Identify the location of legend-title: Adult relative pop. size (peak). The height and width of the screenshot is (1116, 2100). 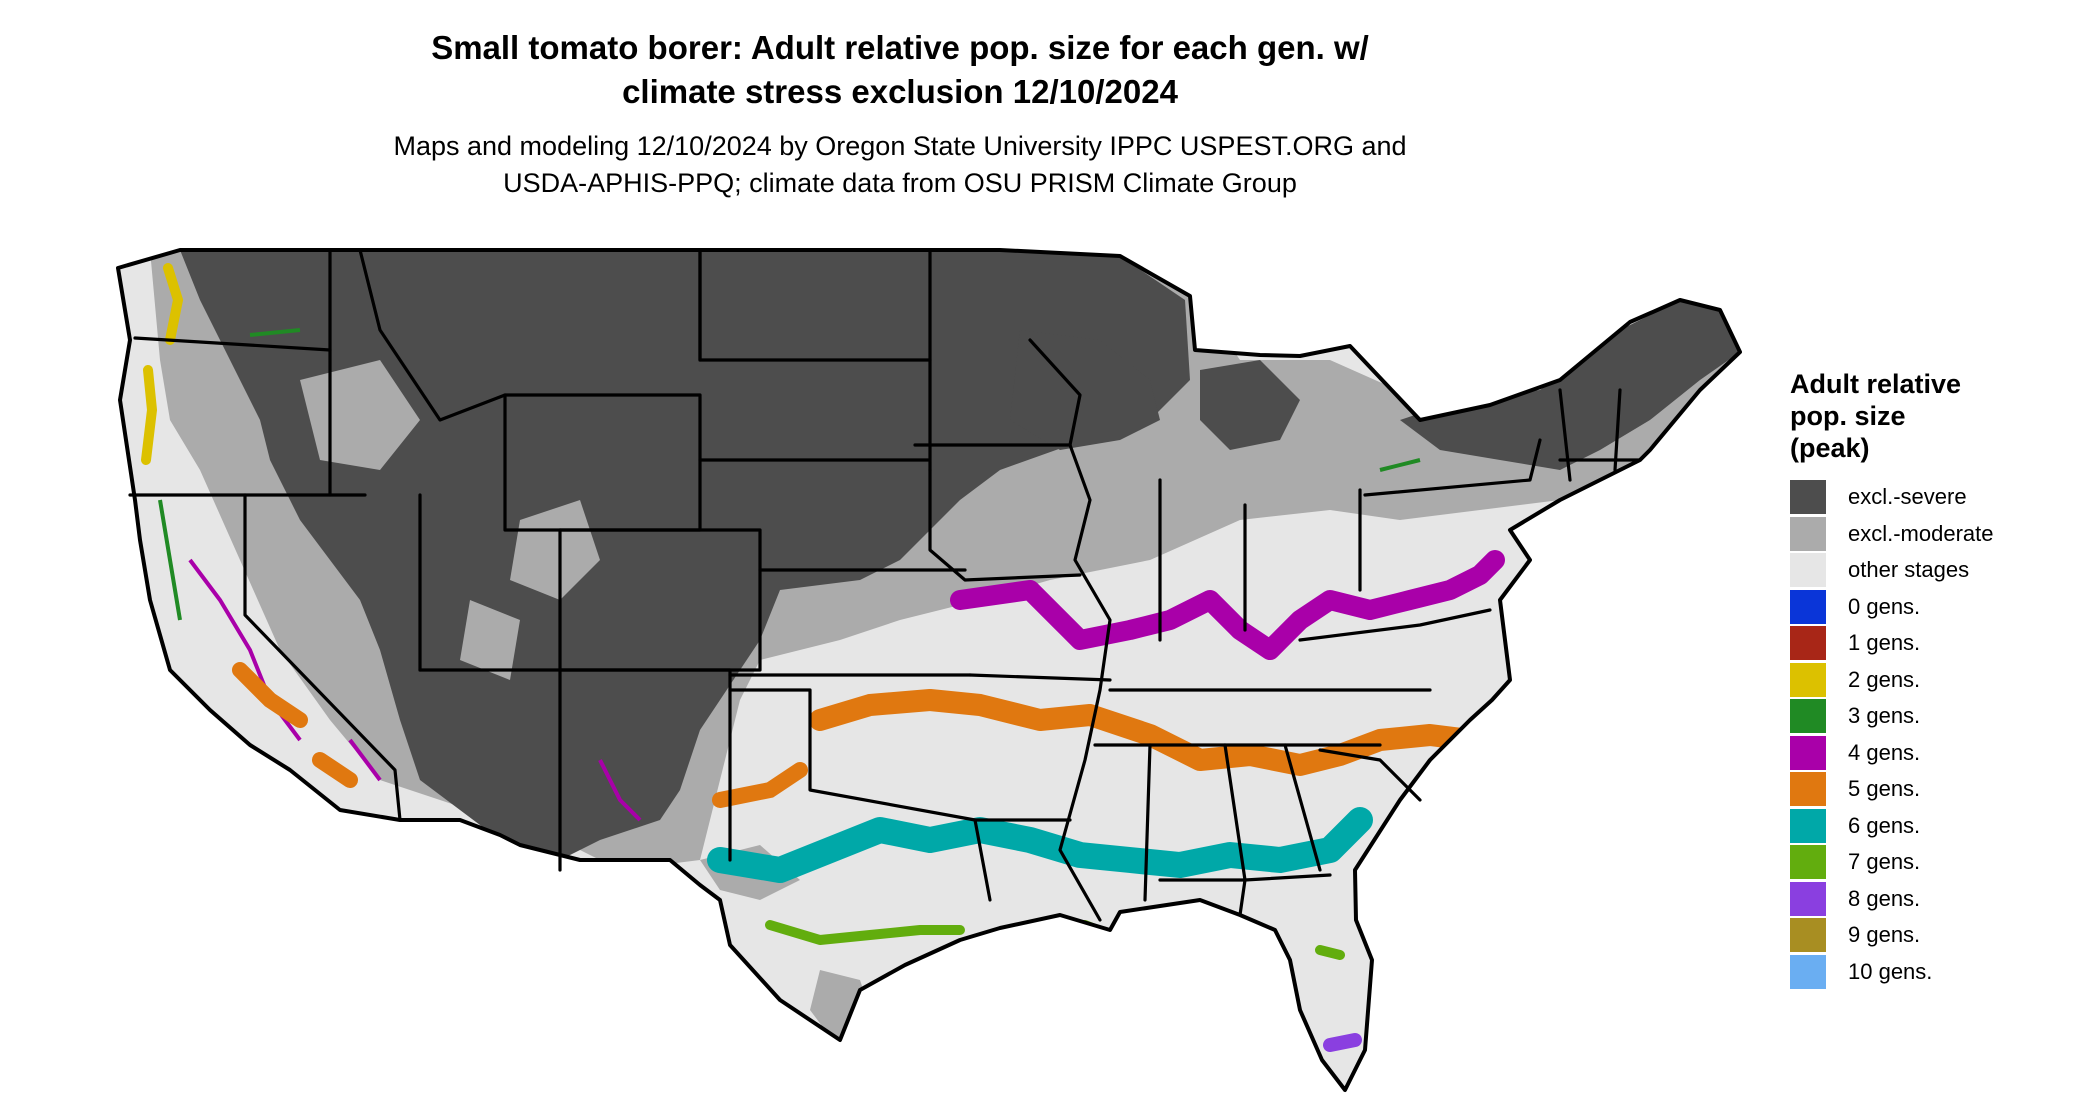
(1940, 416).